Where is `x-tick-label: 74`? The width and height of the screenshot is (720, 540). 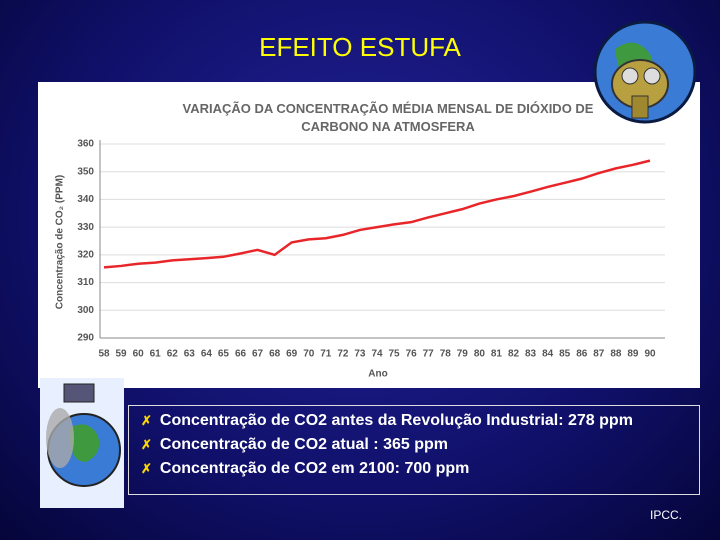 x-tick-label: 74 is located at coordinates (377, 354).